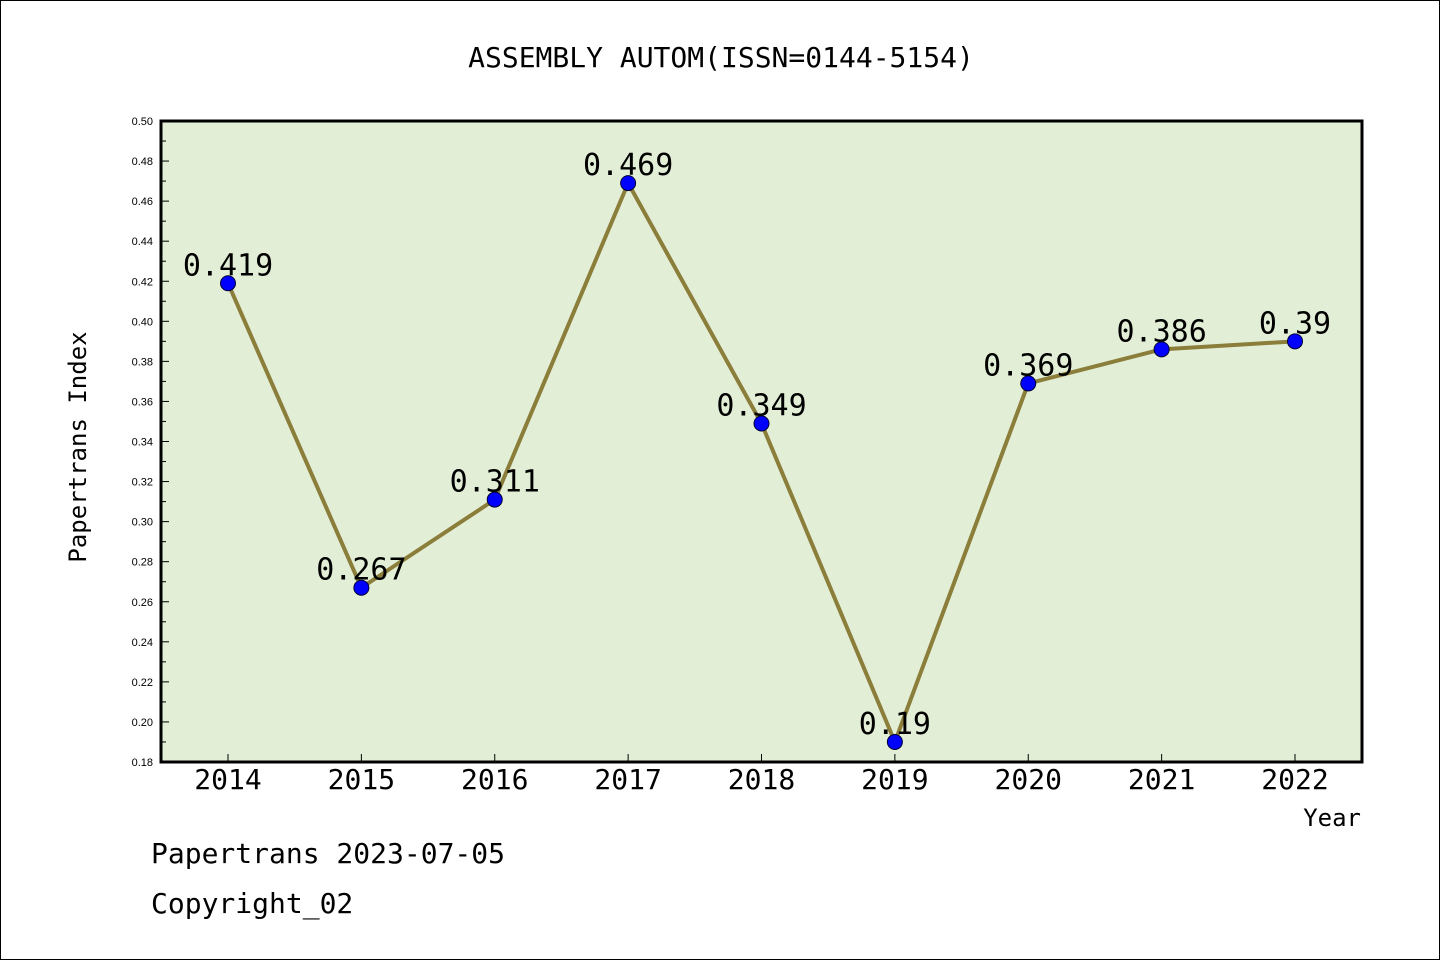 The image size is (1440, 960). Describe the element at coordinates (627, 779) in the screenshot. I see `x-tick-label: 2017` at that location.